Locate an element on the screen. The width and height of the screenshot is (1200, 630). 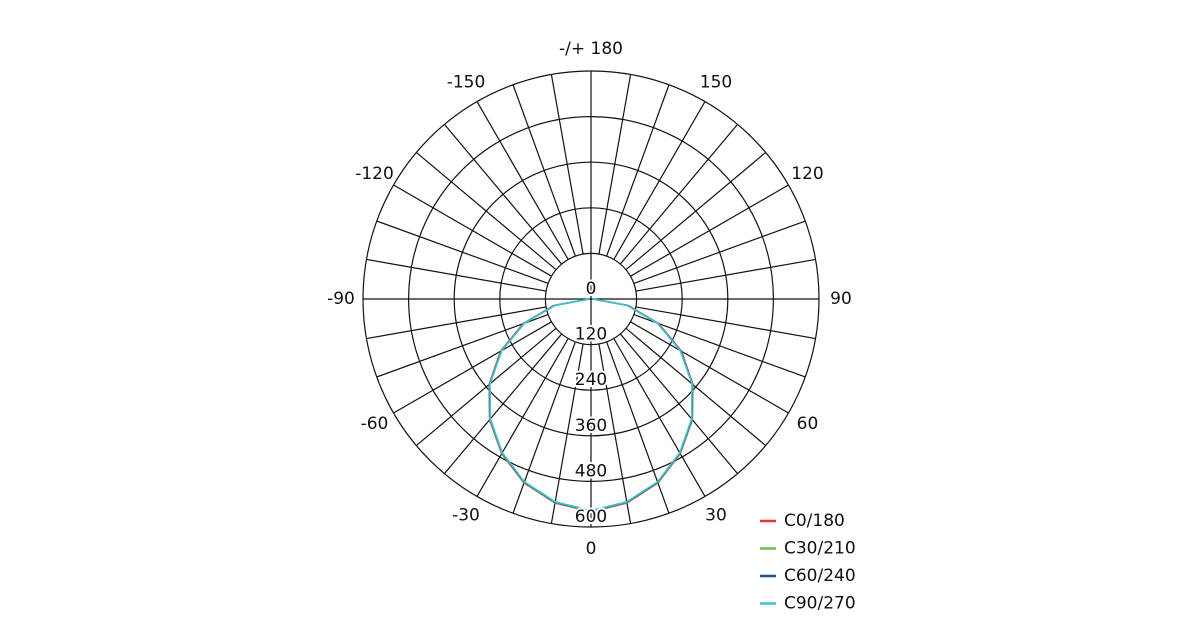
r-tick-label: 360 is located at coordinates (591, 426).